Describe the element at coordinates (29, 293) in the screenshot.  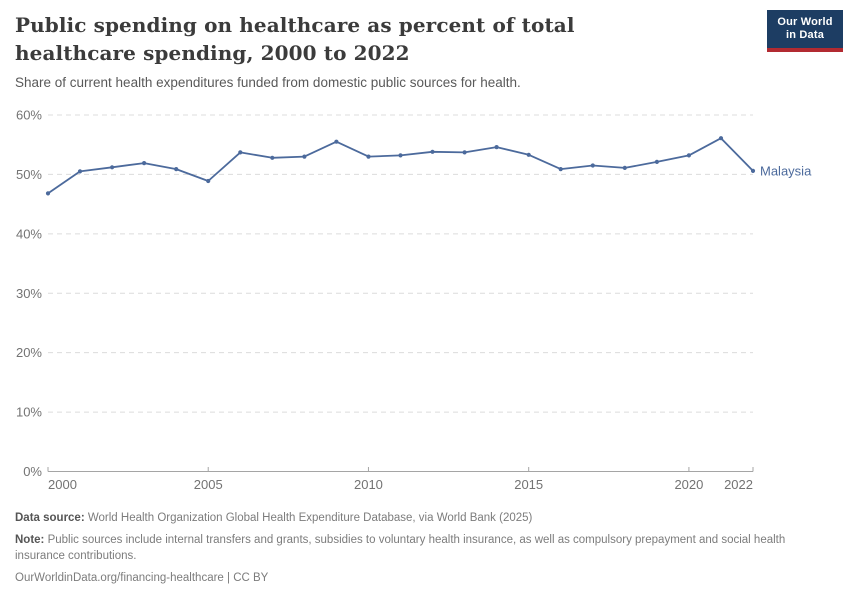
I see `y-axis-tick-label: 30%` at that location.